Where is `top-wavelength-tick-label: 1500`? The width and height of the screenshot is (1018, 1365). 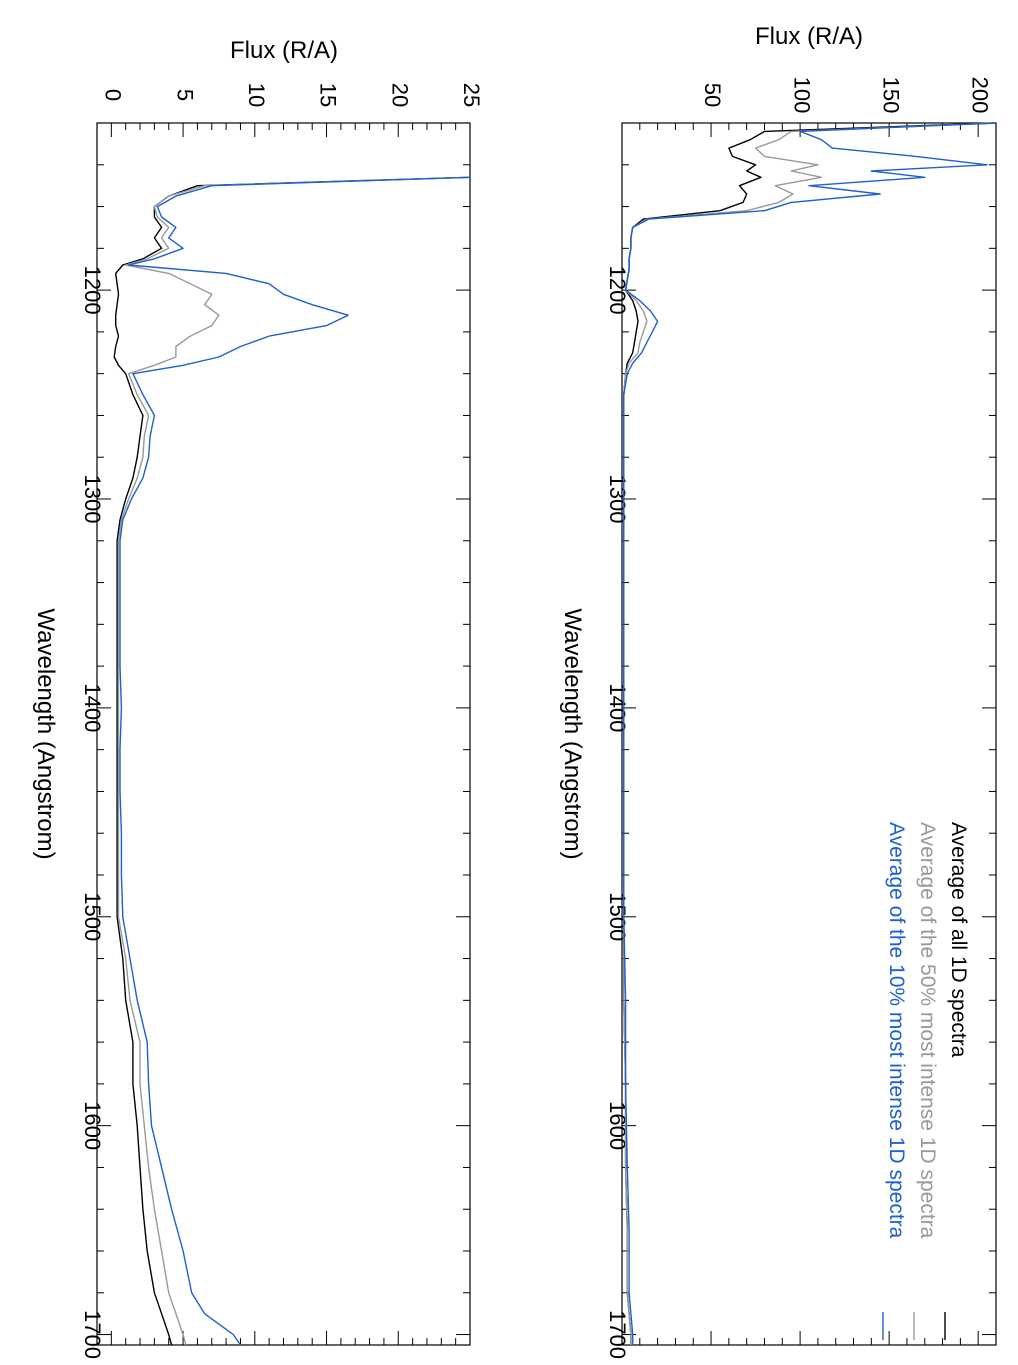
top-wavelength-tick-label: 1500 is located at coordinates (617, 916).